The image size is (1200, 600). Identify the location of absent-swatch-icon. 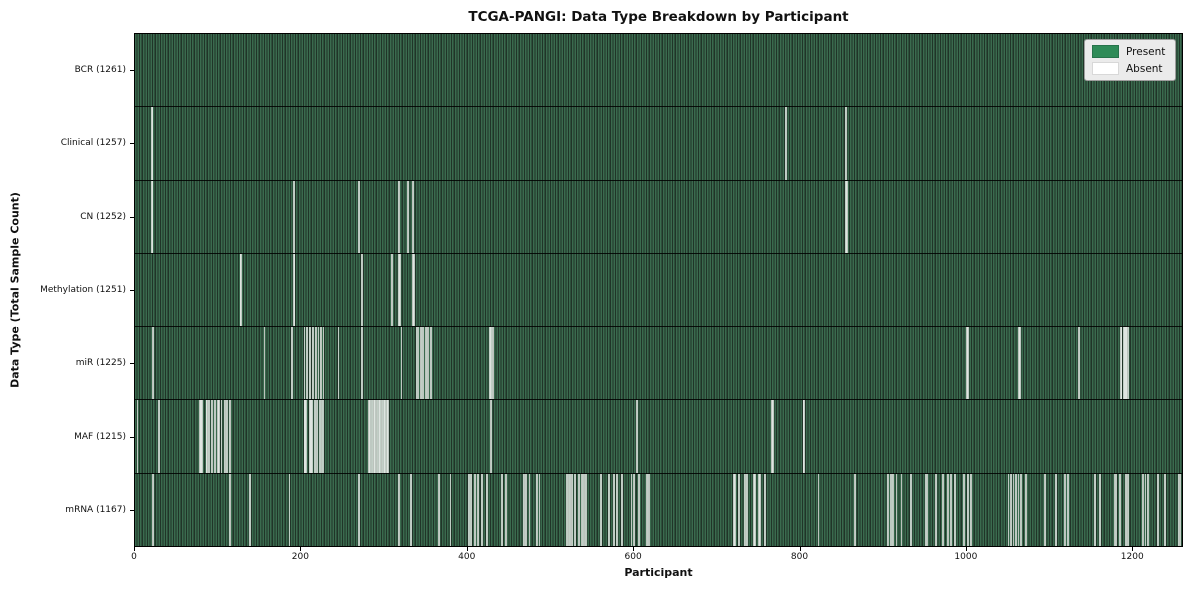
(1105, 68).